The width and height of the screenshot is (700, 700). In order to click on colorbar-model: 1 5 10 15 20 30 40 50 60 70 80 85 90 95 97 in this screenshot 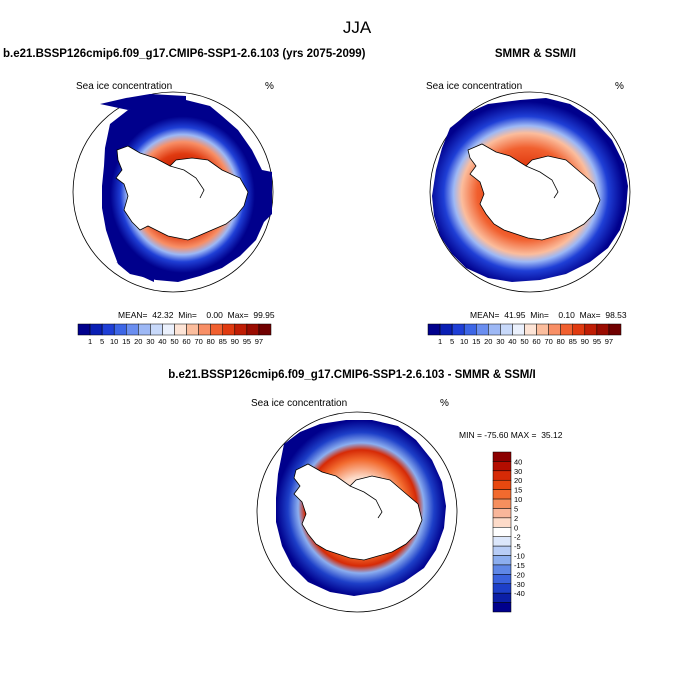, I will do `click(174, 334)`.